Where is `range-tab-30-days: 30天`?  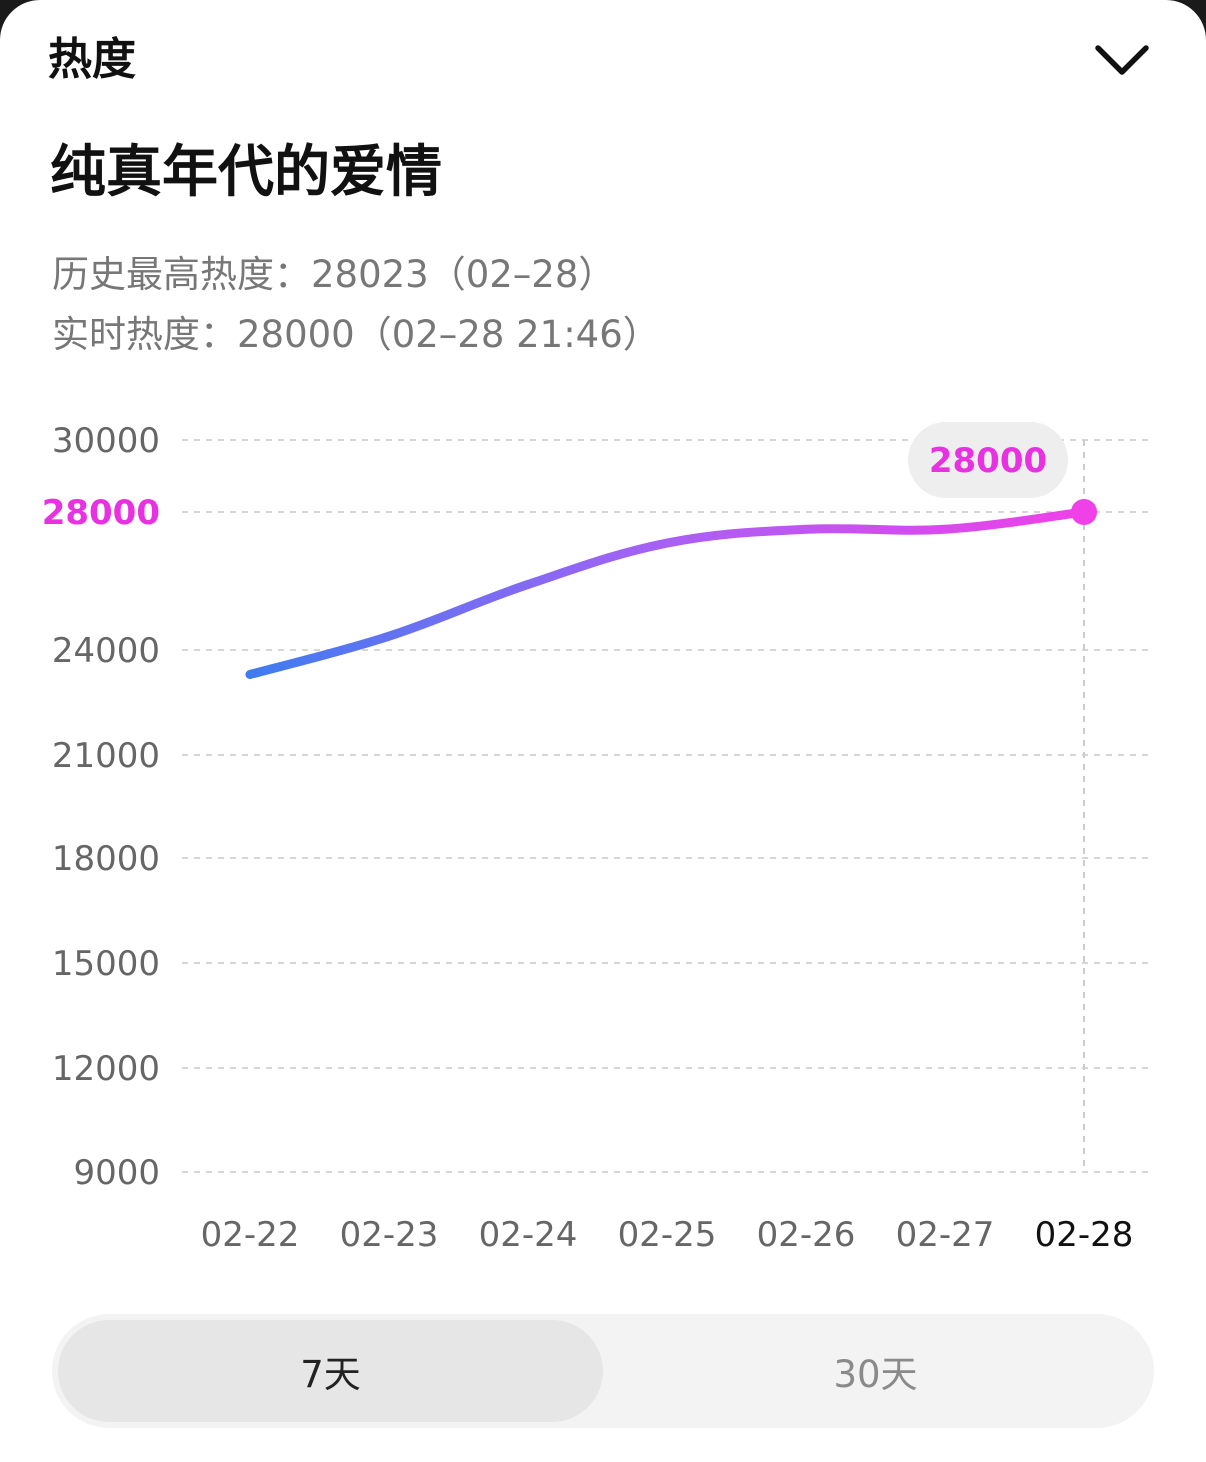
range-tab-30-days: 30天 is located at coordinates (875, 1374).